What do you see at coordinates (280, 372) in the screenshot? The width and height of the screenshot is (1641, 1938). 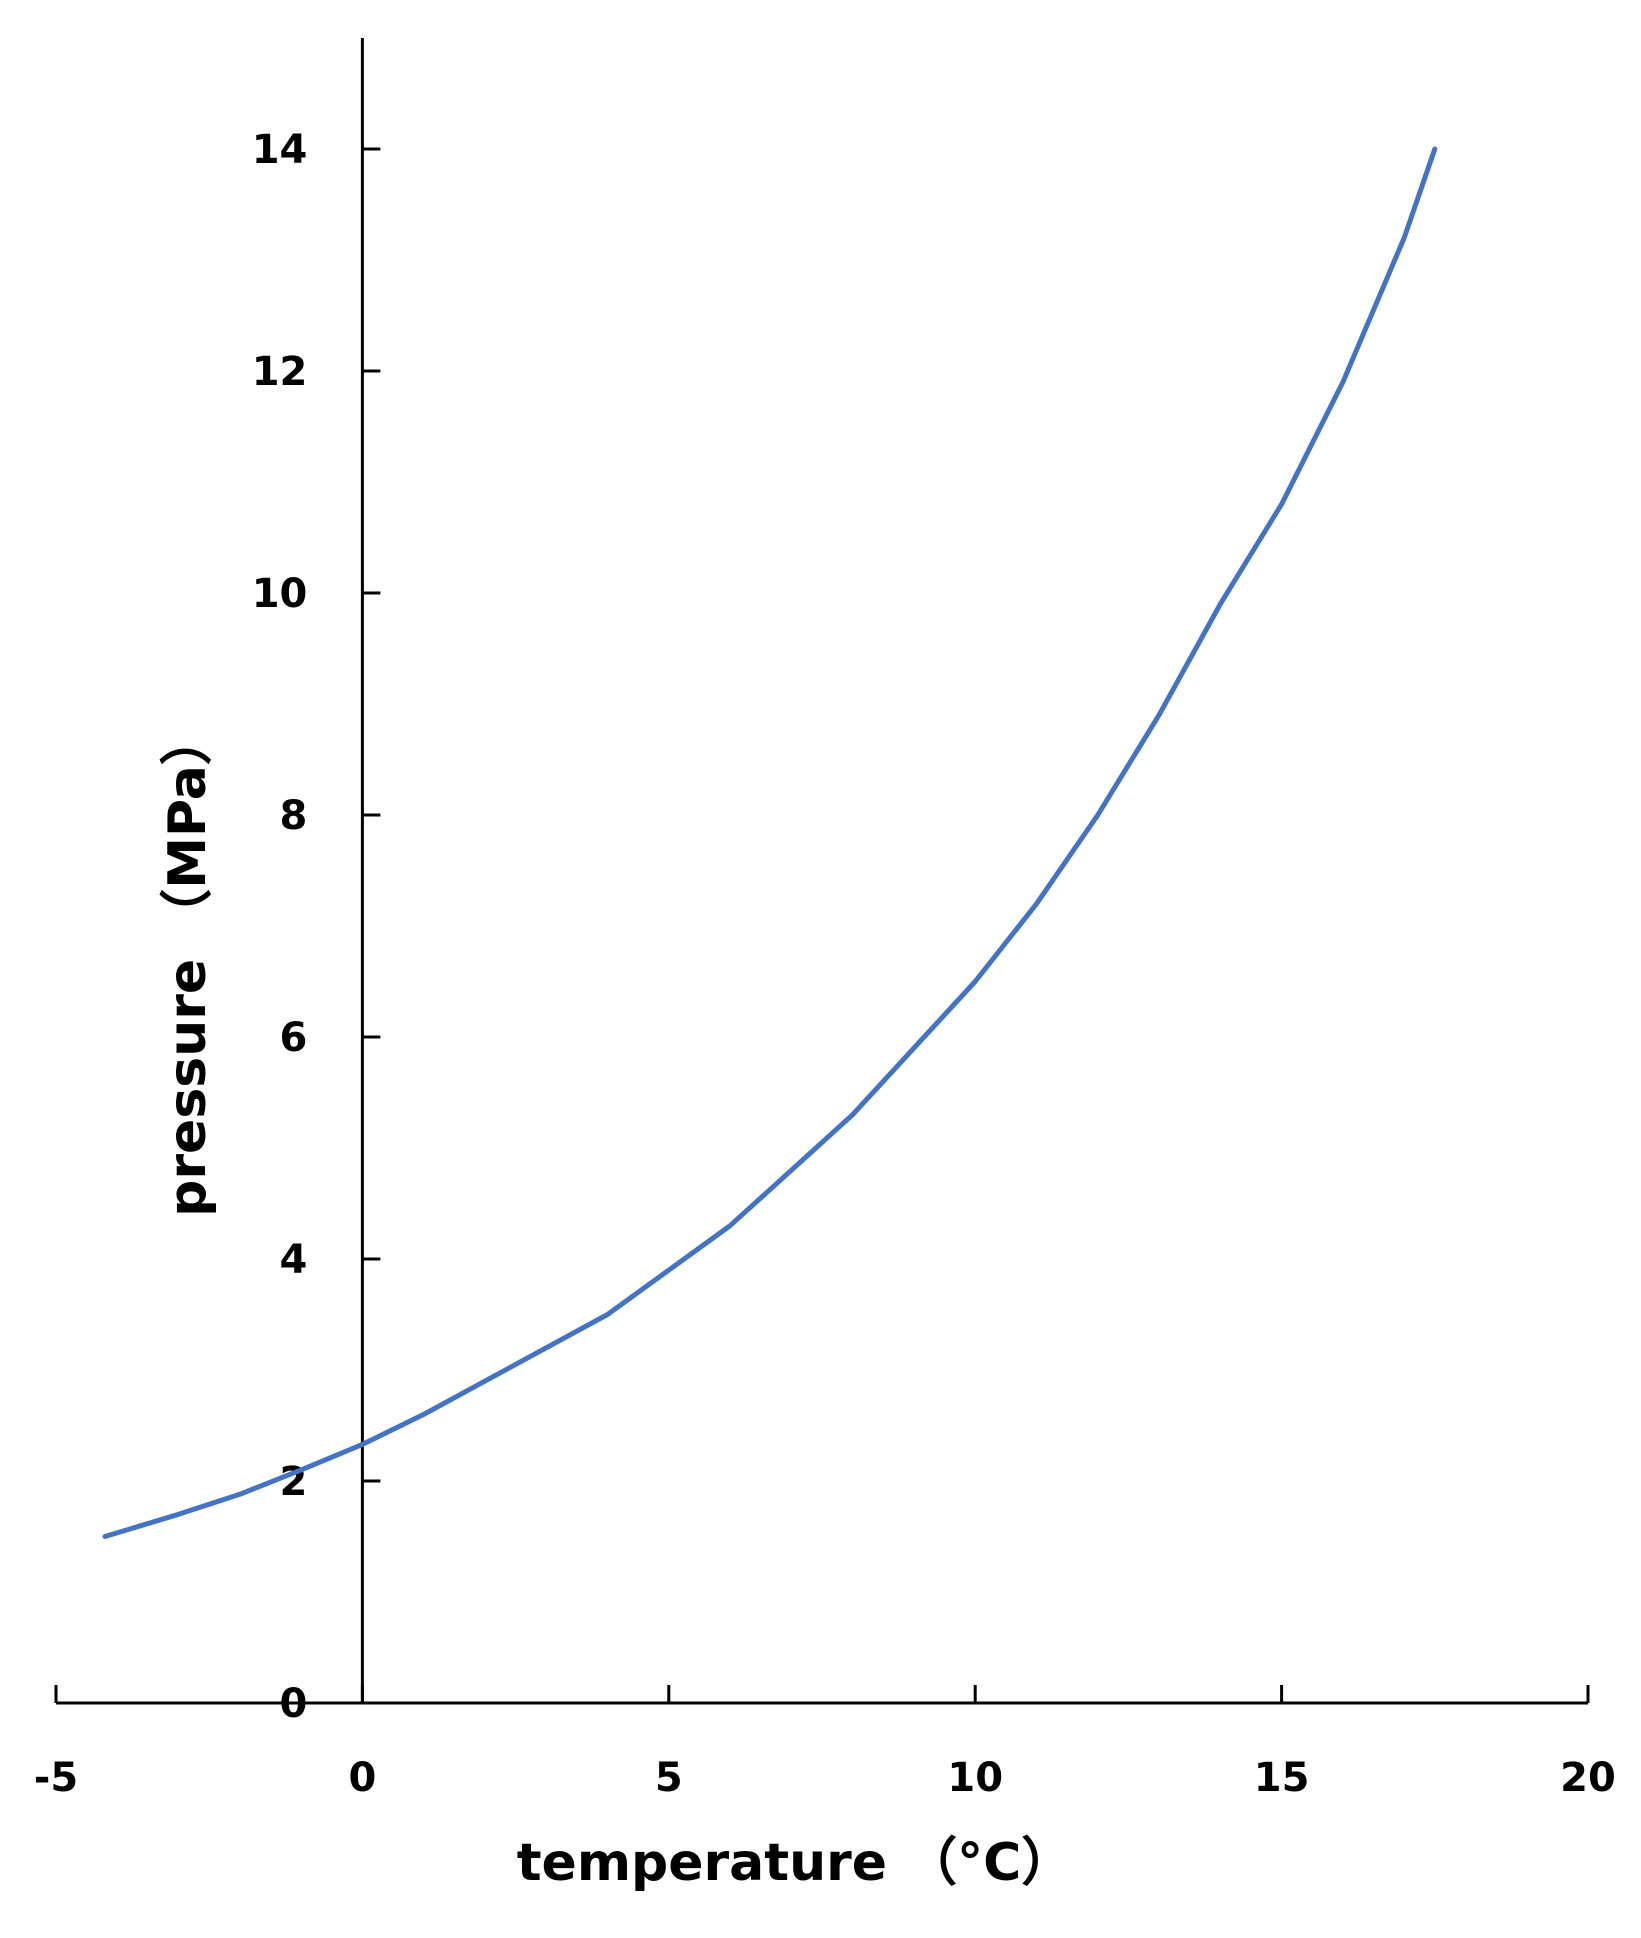 I see `y-tick-label: 12` at bounding box center [280, 372].